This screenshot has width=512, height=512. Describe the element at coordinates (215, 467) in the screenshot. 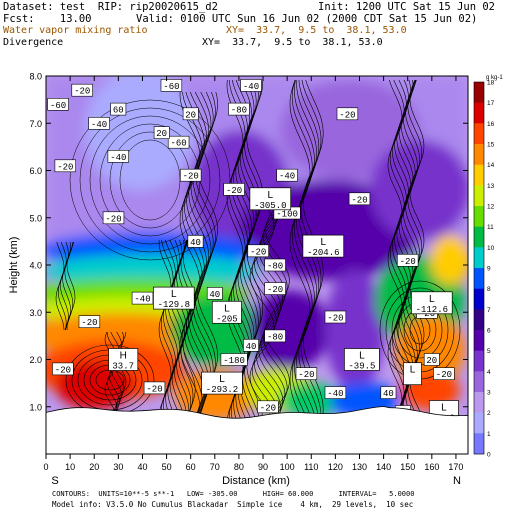

I see `x-tick-label: 70` at that location.